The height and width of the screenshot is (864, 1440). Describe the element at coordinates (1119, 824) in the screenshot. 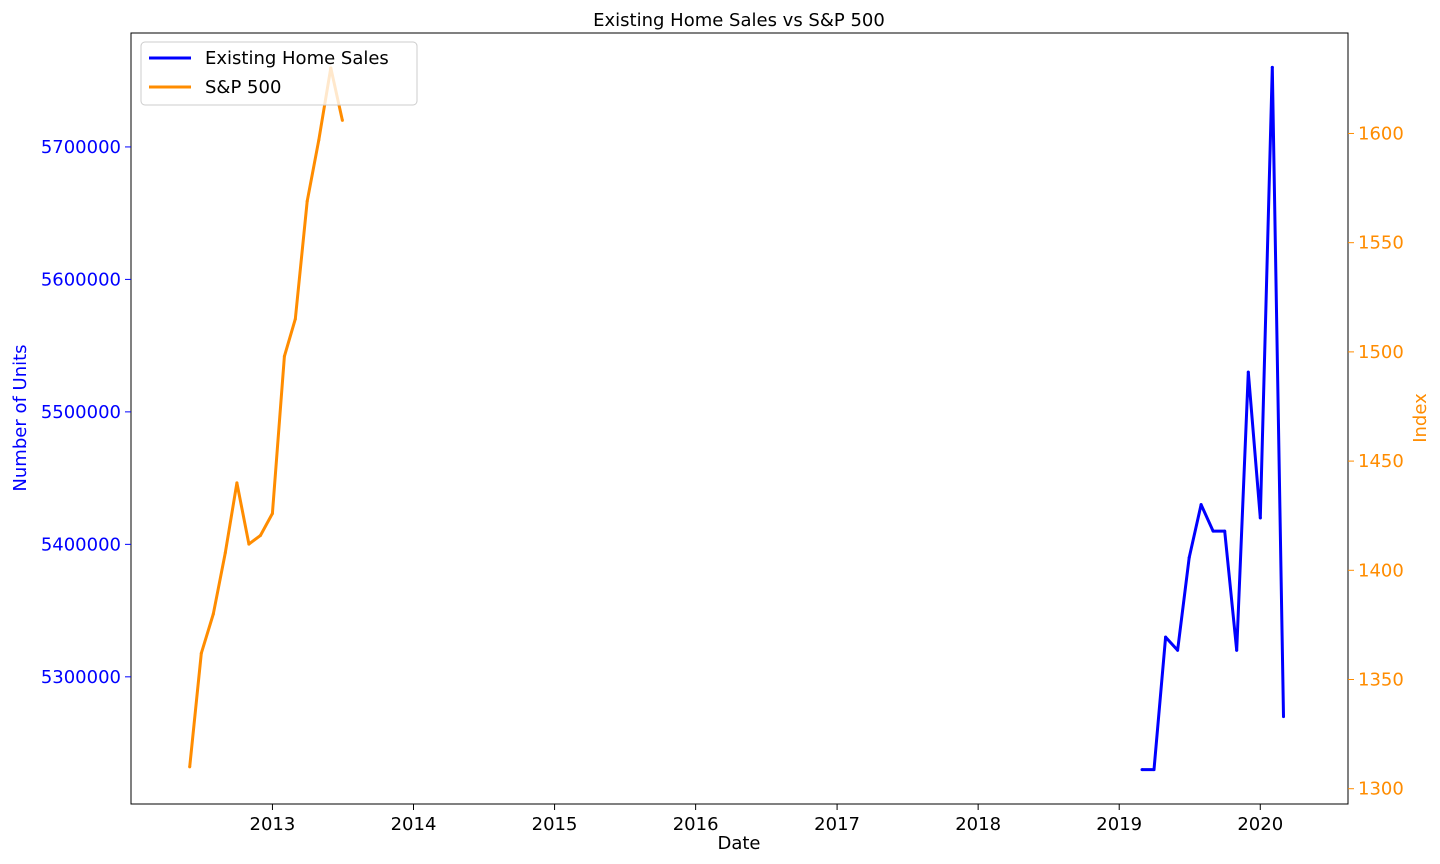

I see `x-tick-label: 2019` at that location.